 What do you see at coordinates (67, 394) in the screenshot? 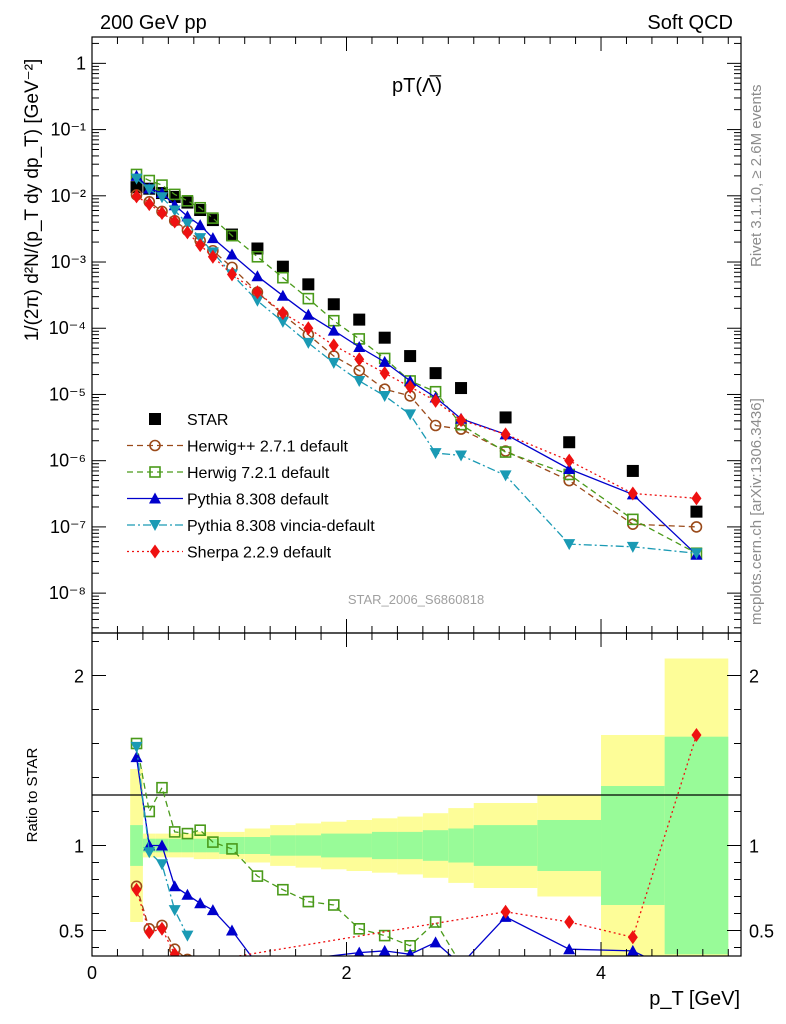
I see `y-tick-label-5: 10⁻⁵` at bounding box center [67, 394].